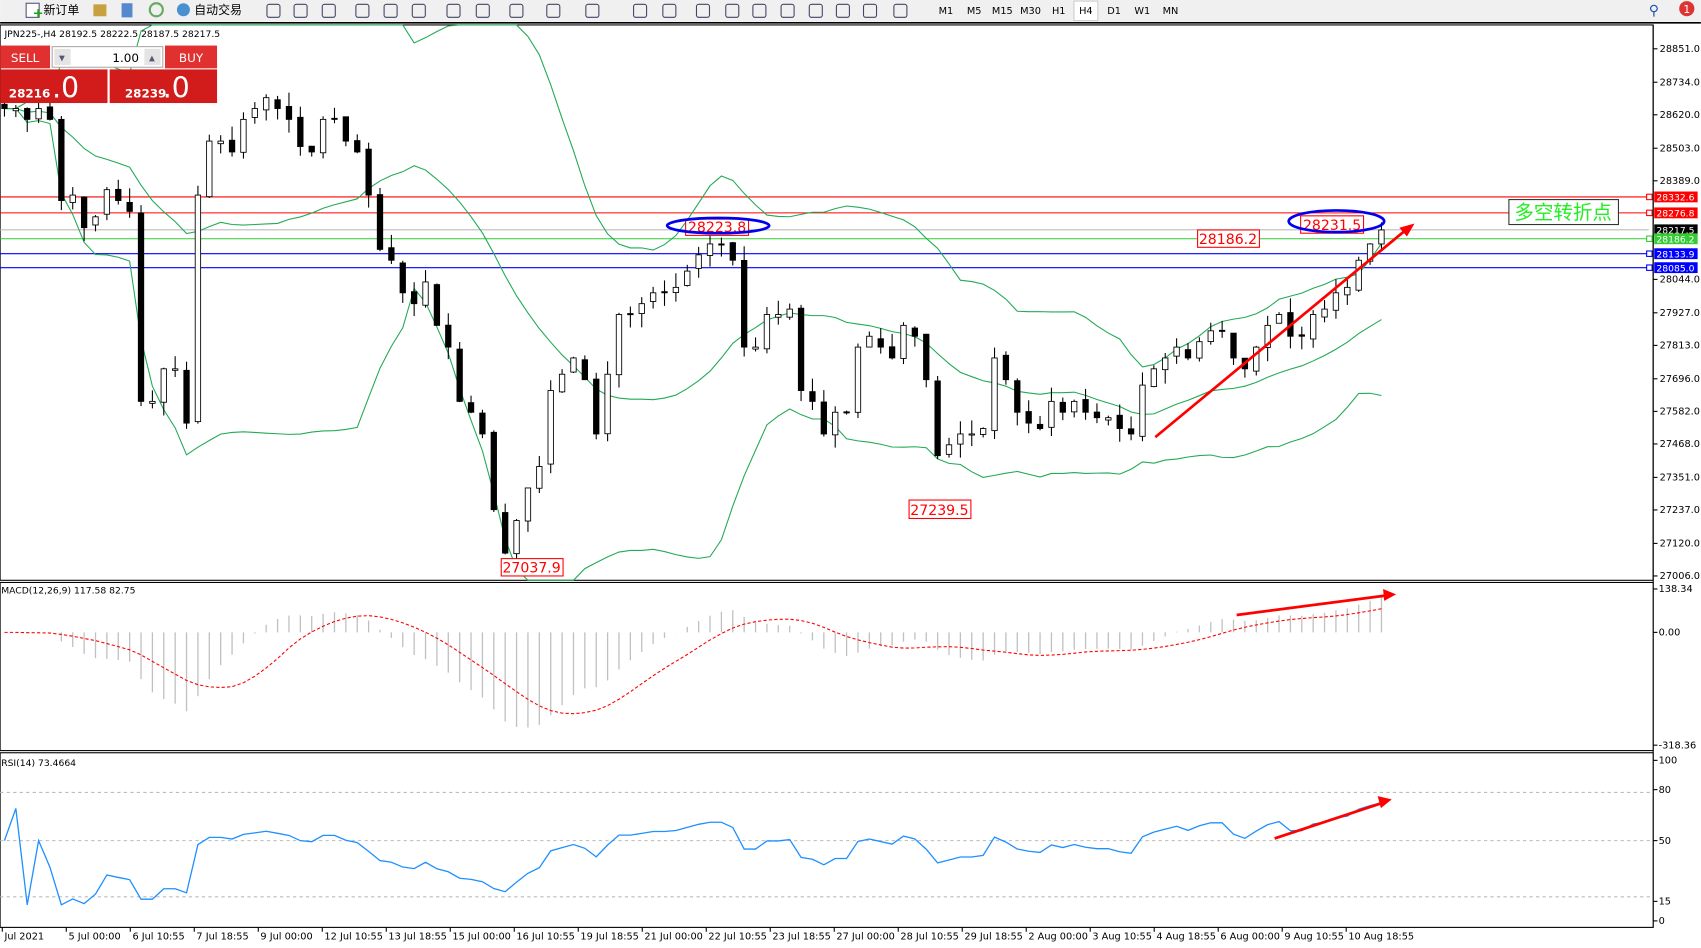 The width and height of the screenshot is (1701, 948). I want to click on macd-arrow, so click(1316, 602).